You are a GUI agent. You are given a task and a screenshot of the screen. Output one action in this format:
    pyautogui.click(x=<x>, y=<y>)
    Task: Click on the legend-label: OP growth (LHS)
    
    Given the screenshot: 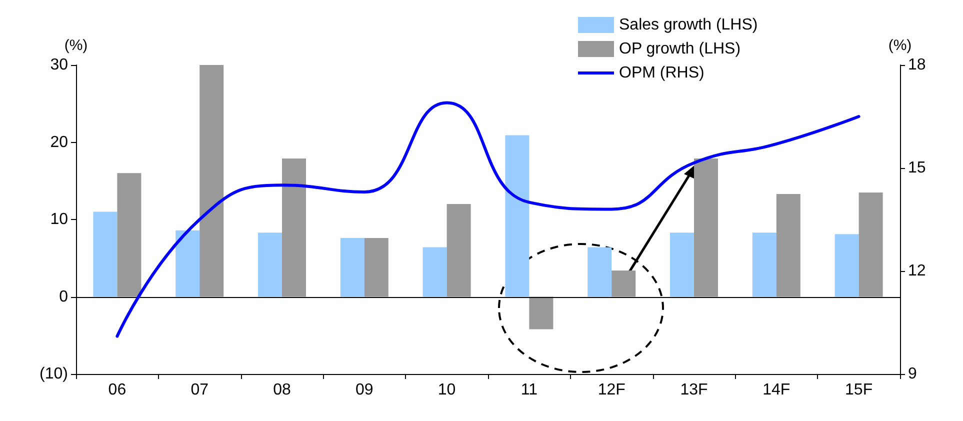 What is the action you would take?
    pyautogui.click(x=680, y=49)
    